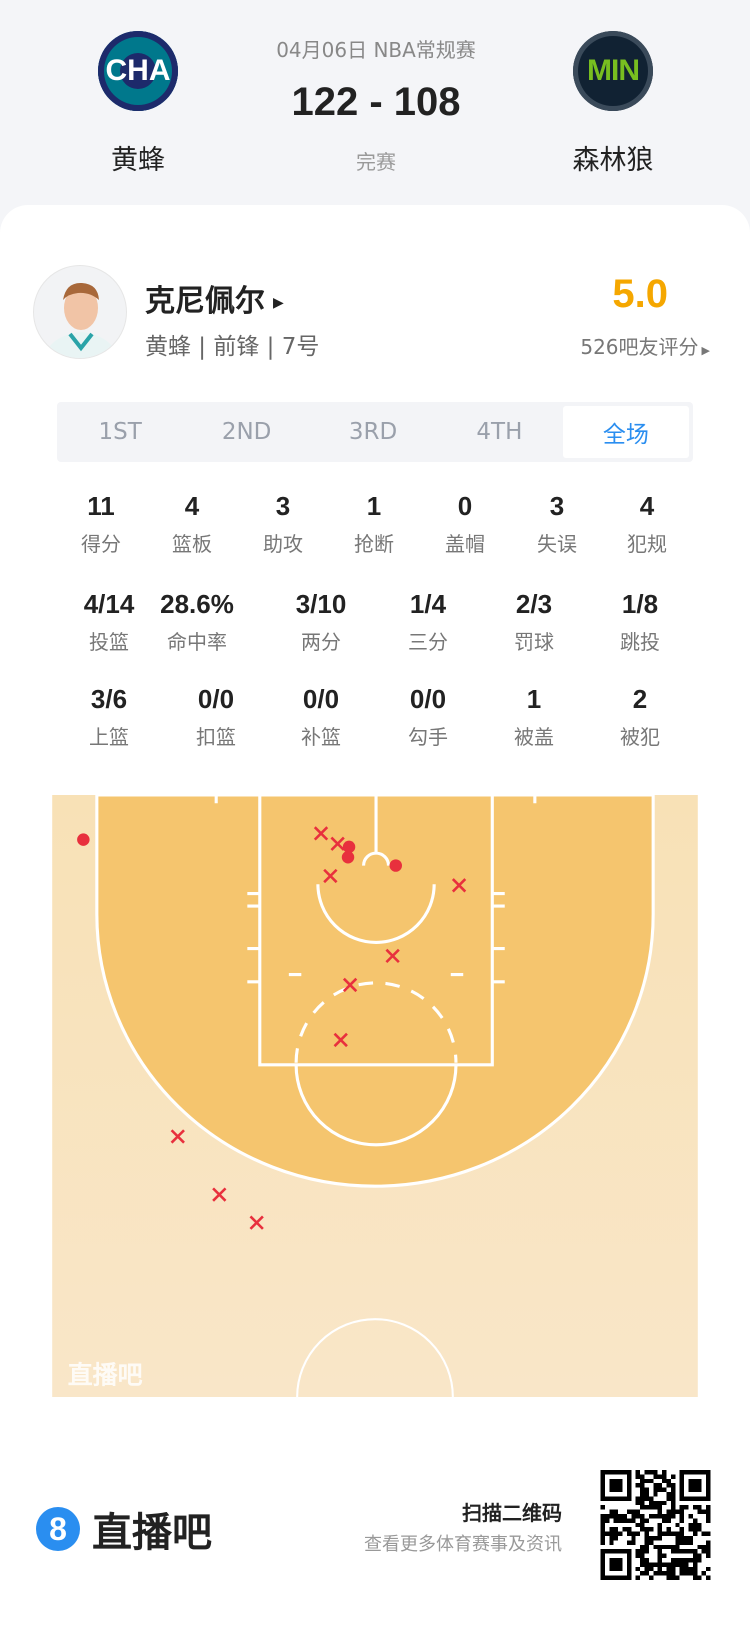 The height and width of the screenshot is (1629, 750). I want to click on home-team-name: 黄蜂, so click(138, 160).